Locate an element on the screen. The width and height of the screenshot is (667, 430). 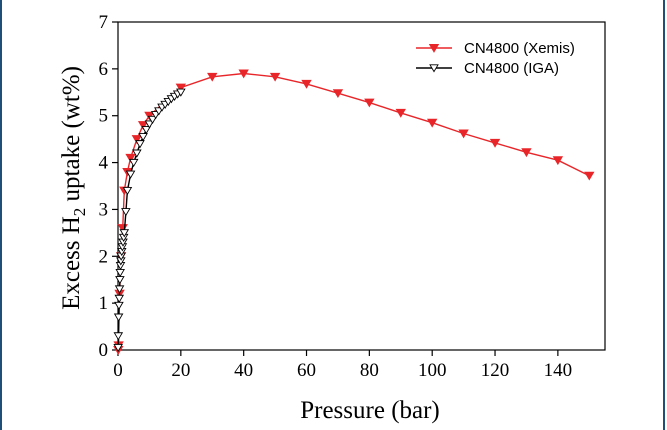
y-axis-title: Excess H2 uptake (wt%) is located at coordinates (73, 188).